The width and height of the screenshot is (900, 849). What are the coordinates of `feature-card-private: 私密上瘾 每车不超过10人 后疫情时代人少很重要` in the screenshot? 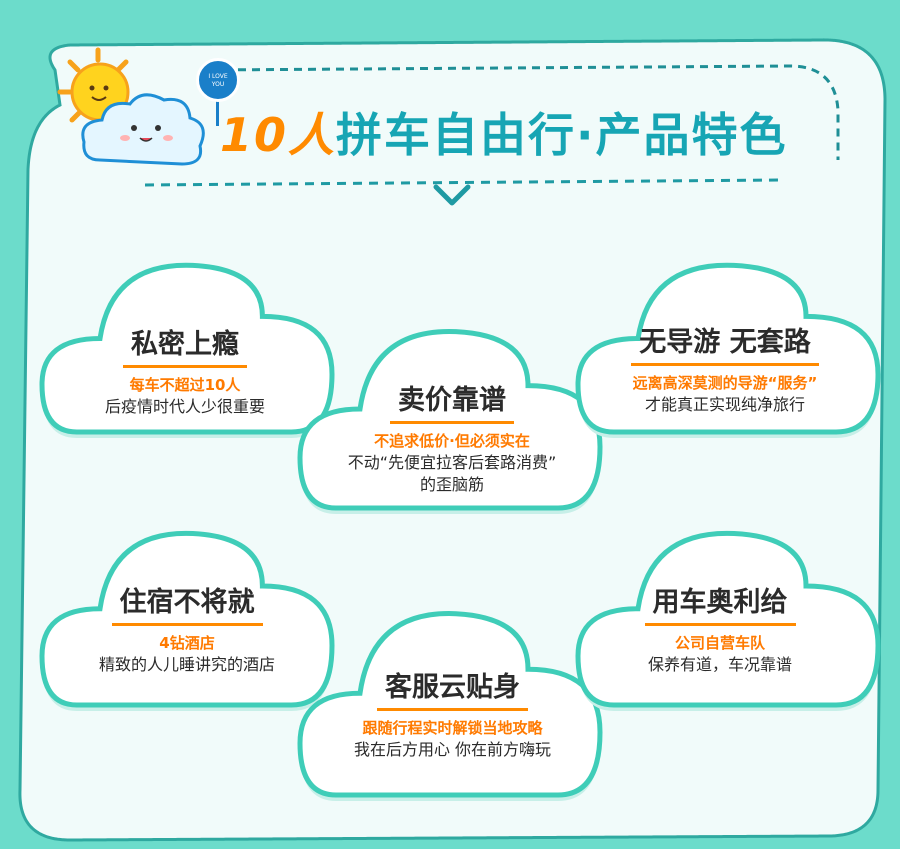 It's located at (185, 369).